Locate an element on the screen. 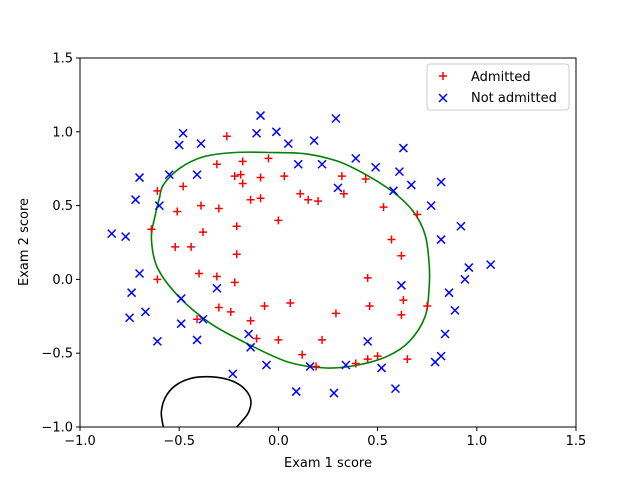 Image resolution: width=640 pixels, height=480 pixels. legend-label-not-admitted: Not admitted is located at coordinates (514, 98).